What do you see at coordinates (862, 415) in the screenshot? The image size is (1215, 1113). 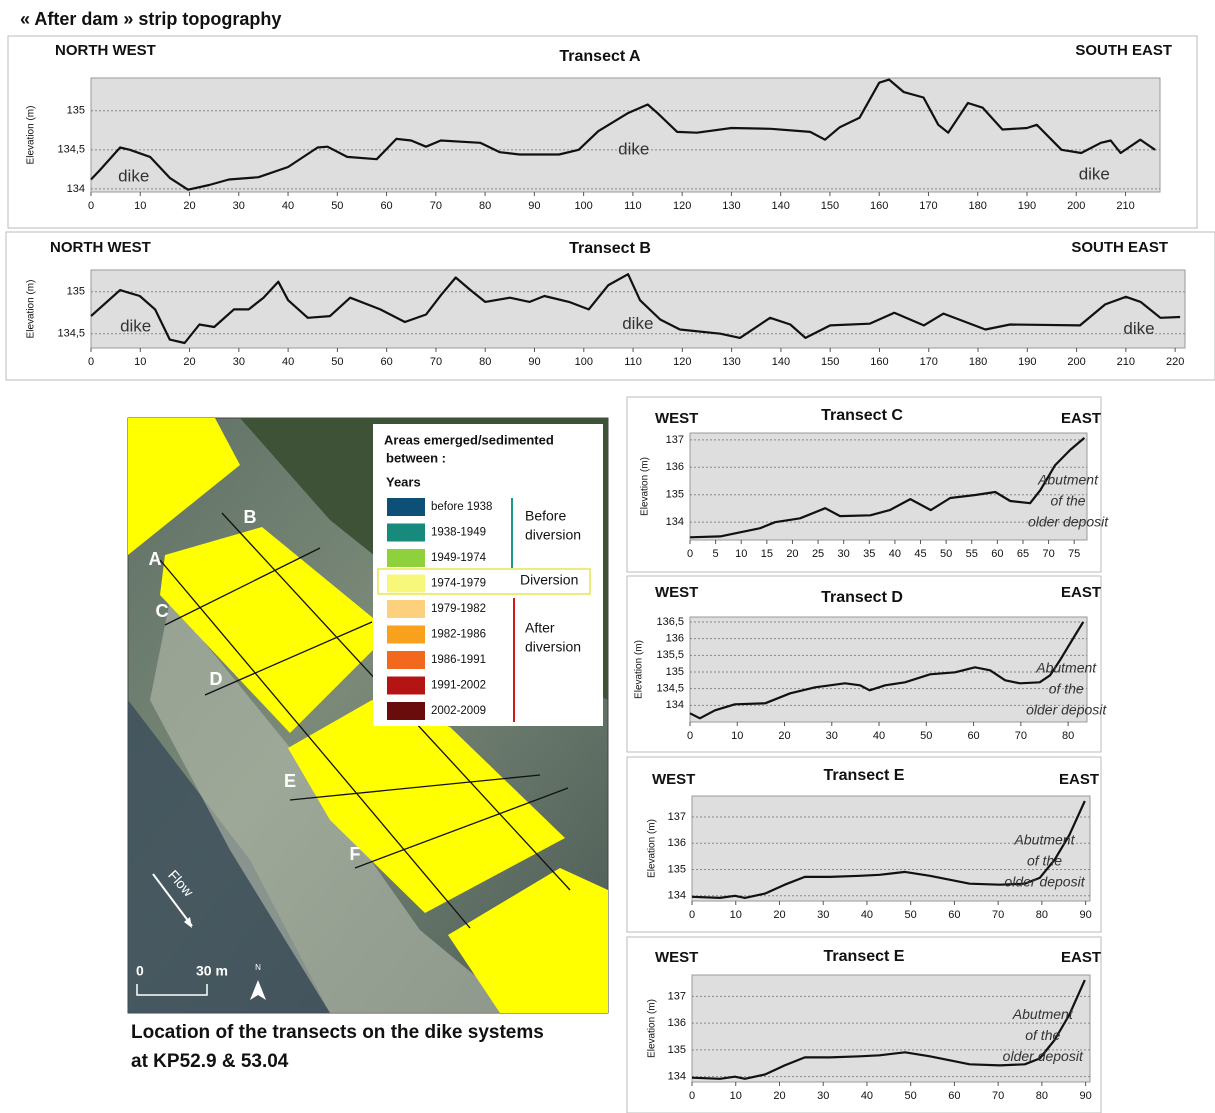 I see `chart-title: Transect C` at bounding box center [862, 415].